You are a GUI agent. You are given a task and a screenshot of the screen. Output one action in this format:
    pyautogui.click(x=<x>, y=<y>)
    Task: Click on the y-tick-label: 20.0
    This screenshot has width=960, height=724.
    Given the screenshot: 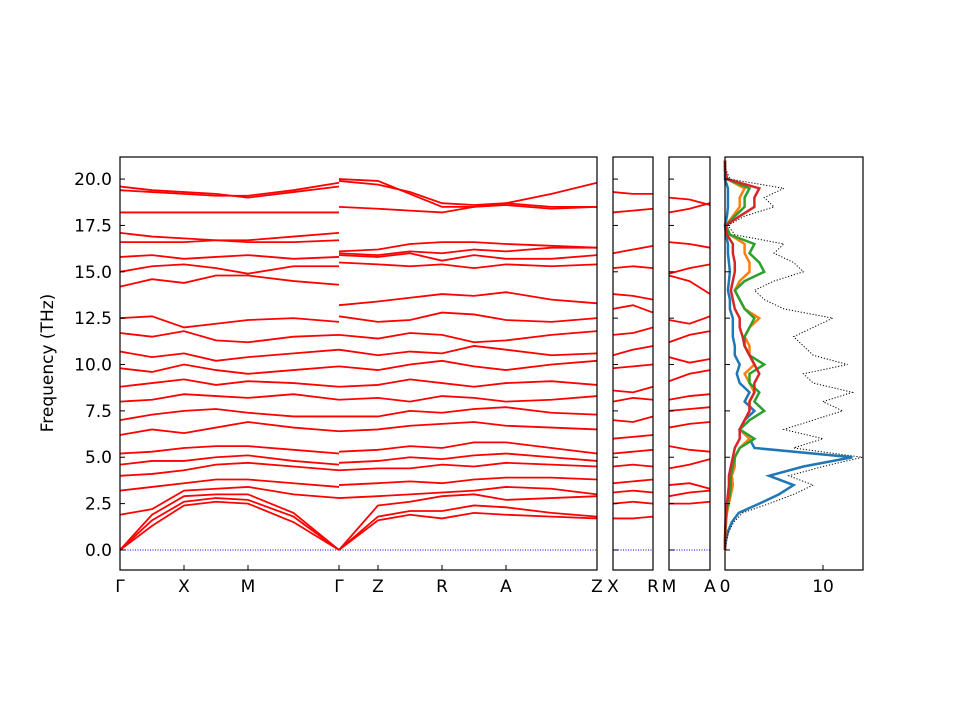 What is the action you would take?
    pyautogui.click(x=93, y=180)
    